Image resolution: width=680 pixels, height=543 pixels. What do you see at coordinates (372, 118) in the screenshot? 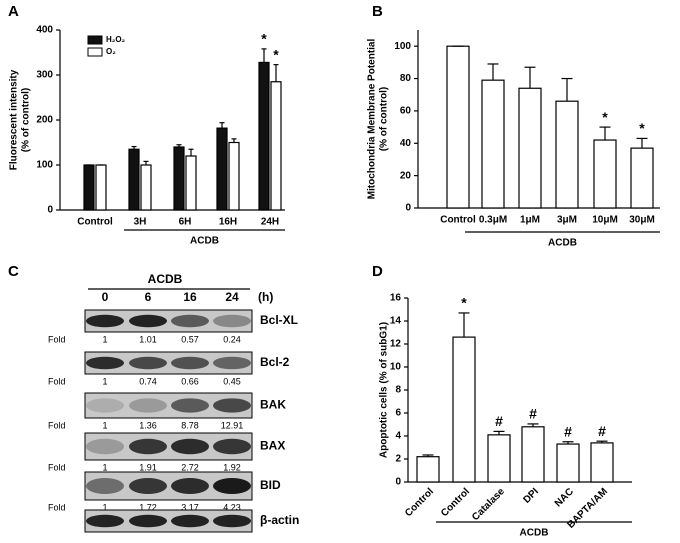
I see `y-axis-label: Mitochondria Membrane Potential` at bounding box center [372, 118].